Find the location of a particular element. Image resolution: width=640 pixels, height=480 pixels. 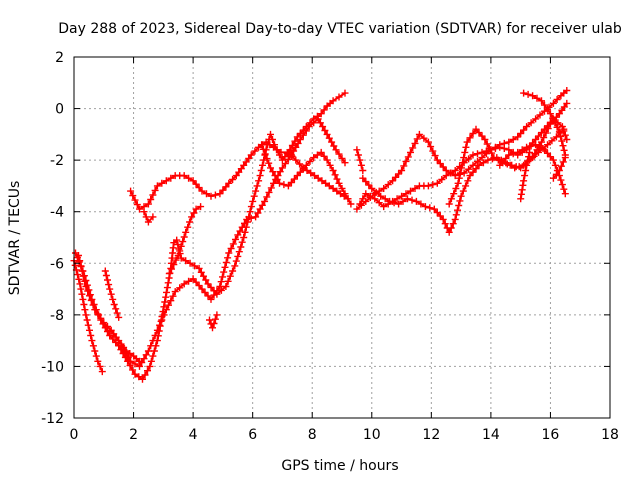

y-tick-label: 2 is located at coordinates (59, 58).